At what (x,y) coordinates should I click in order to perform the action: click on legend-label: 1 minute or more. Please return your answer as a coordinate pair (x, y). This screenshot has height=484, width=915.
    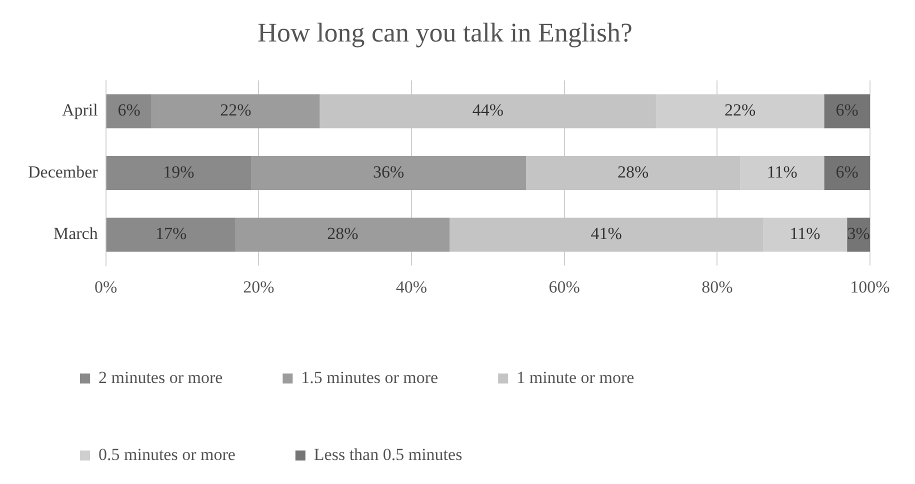
    Looking at the image, I should click on (575, 377).